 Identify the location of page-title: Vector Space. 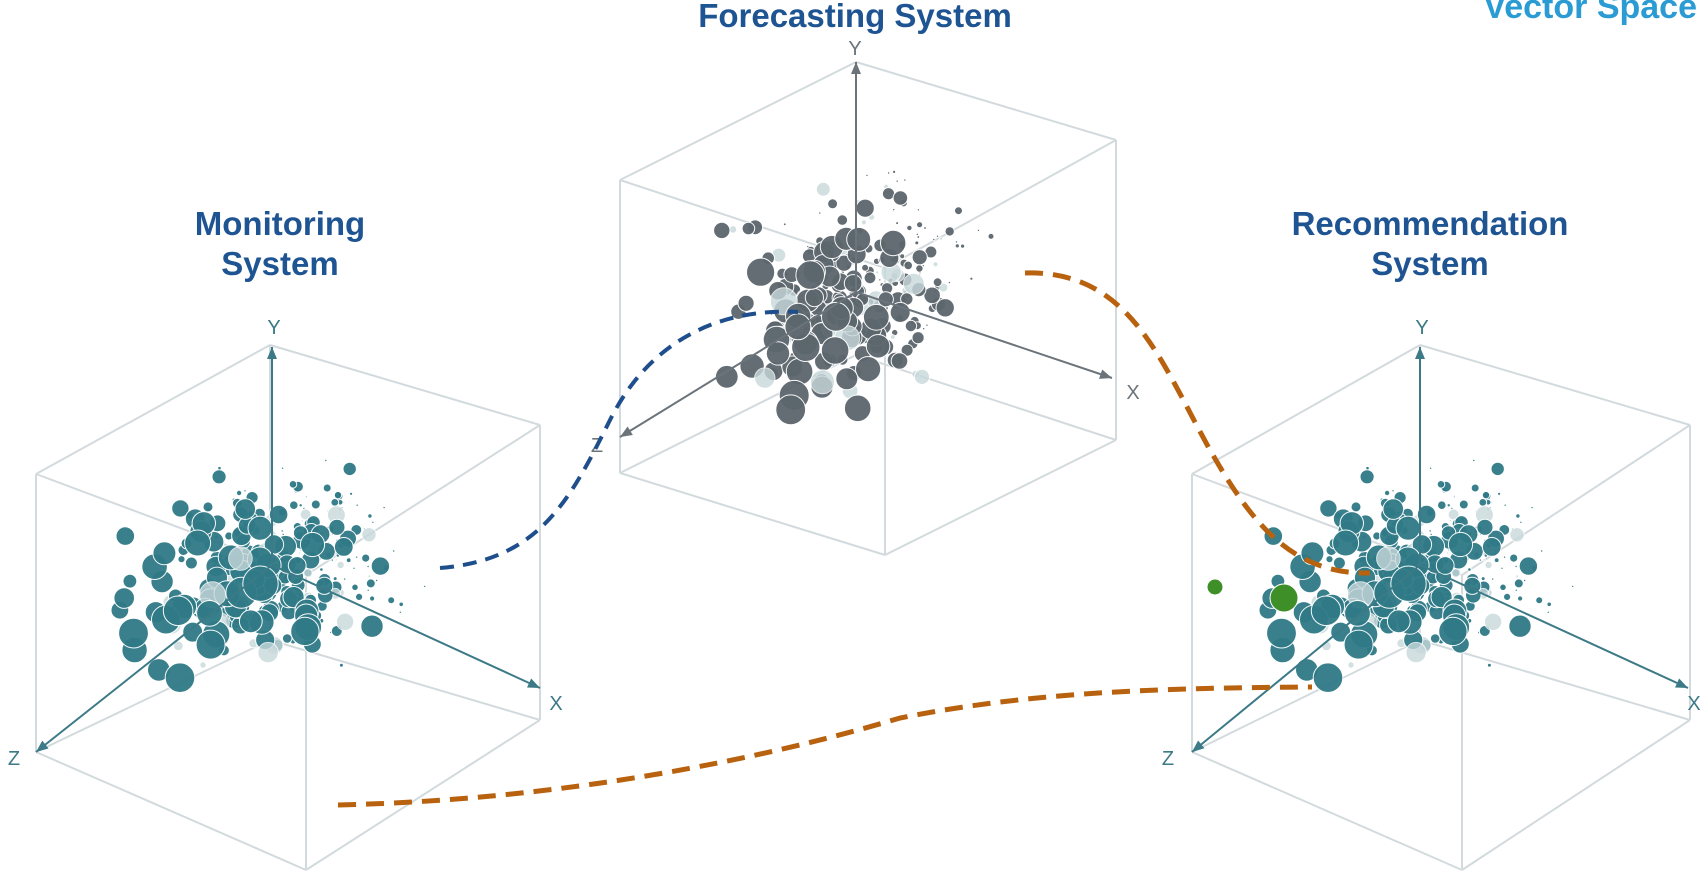
(1590, 13).